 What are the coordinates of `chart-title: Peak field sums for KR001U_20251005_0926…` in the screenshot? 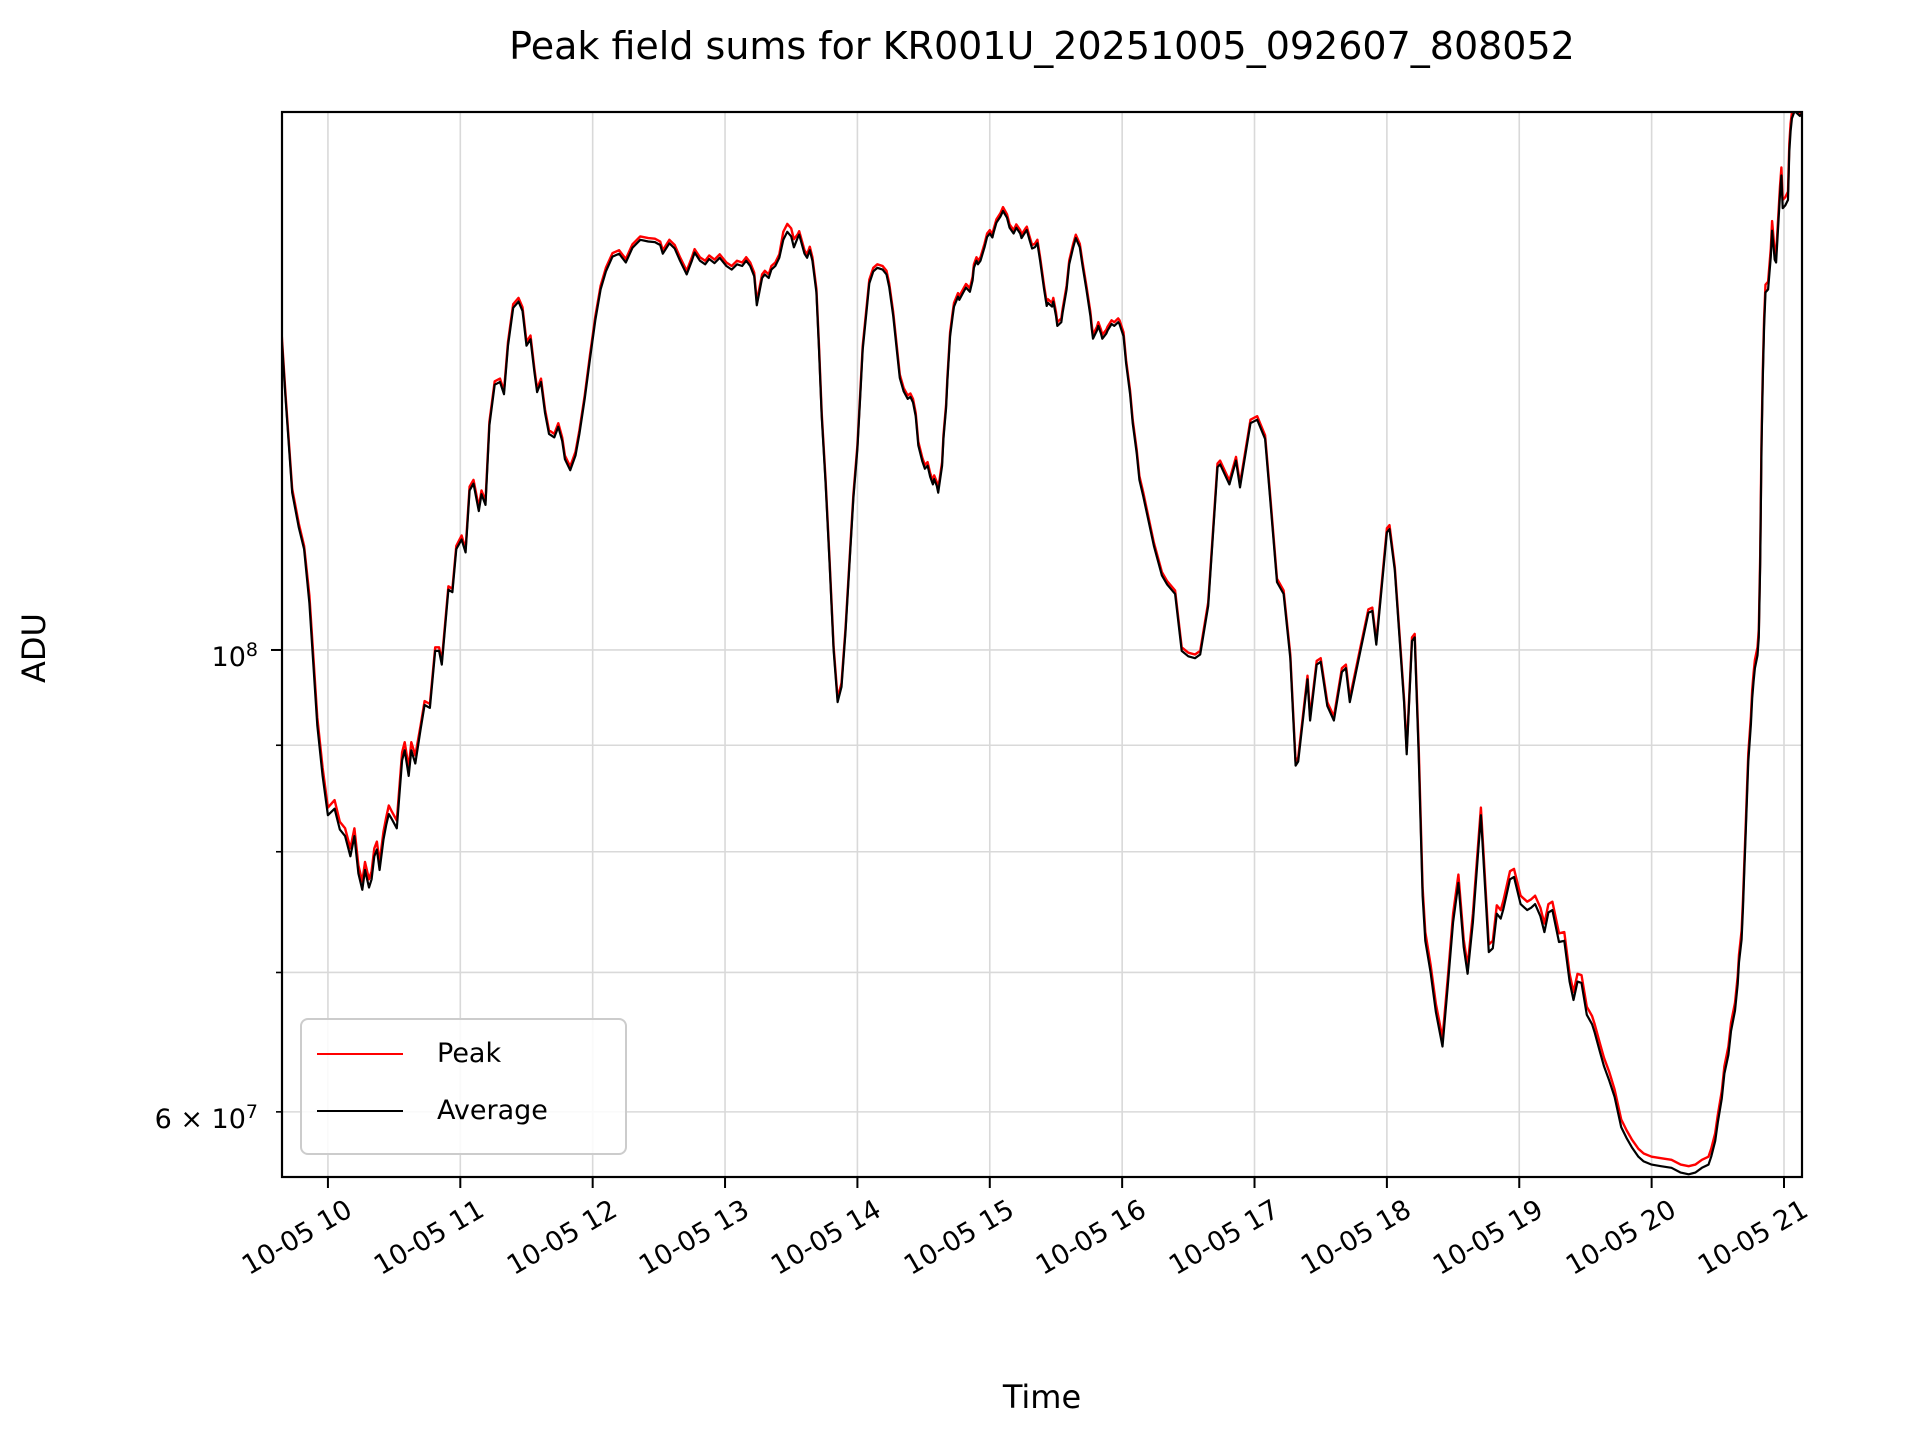 It's located at (1042, 46).